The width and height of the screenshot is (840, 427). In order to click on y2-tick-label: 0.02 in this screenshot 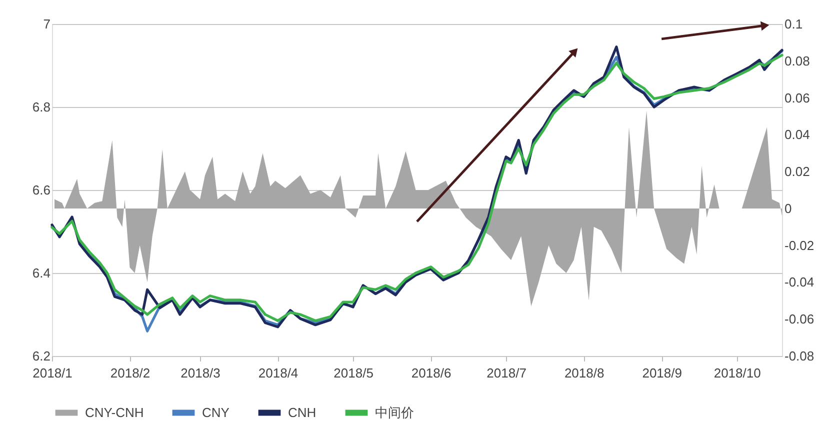, I will do `click(797, 172)`.